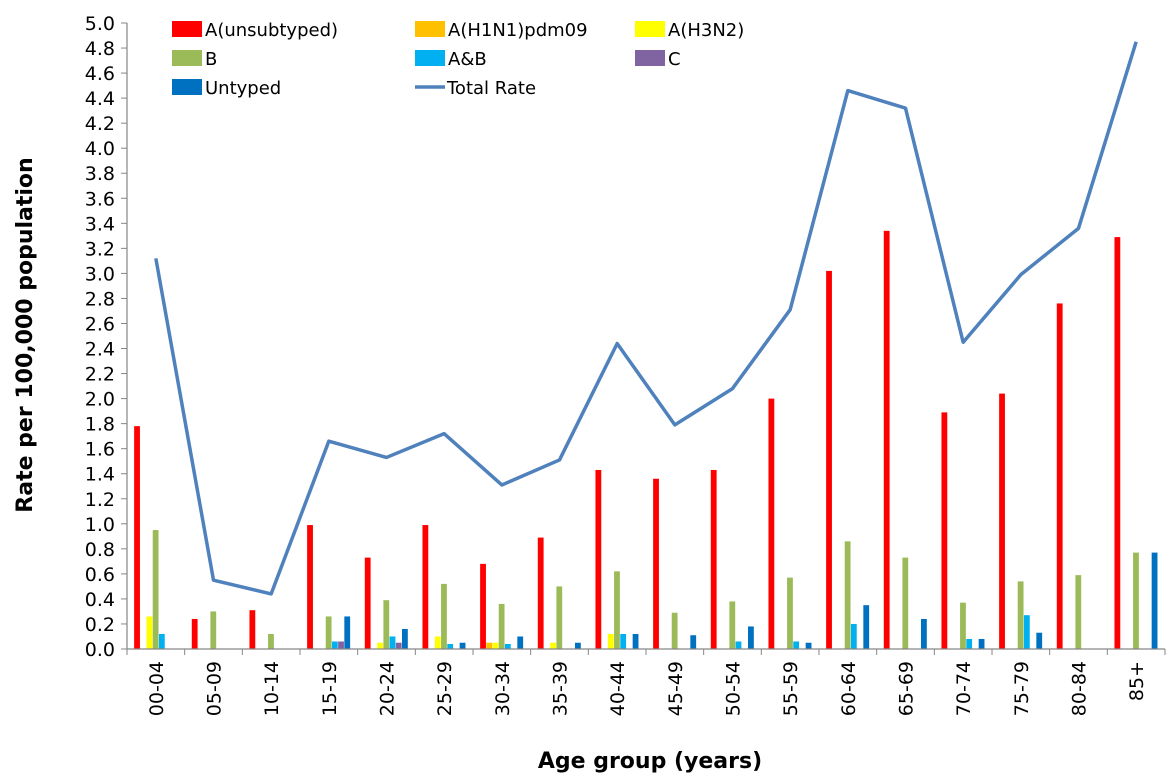 The image size is (1167, 775). I want to click on y-tick-label: 3.8, so click(100, 174).